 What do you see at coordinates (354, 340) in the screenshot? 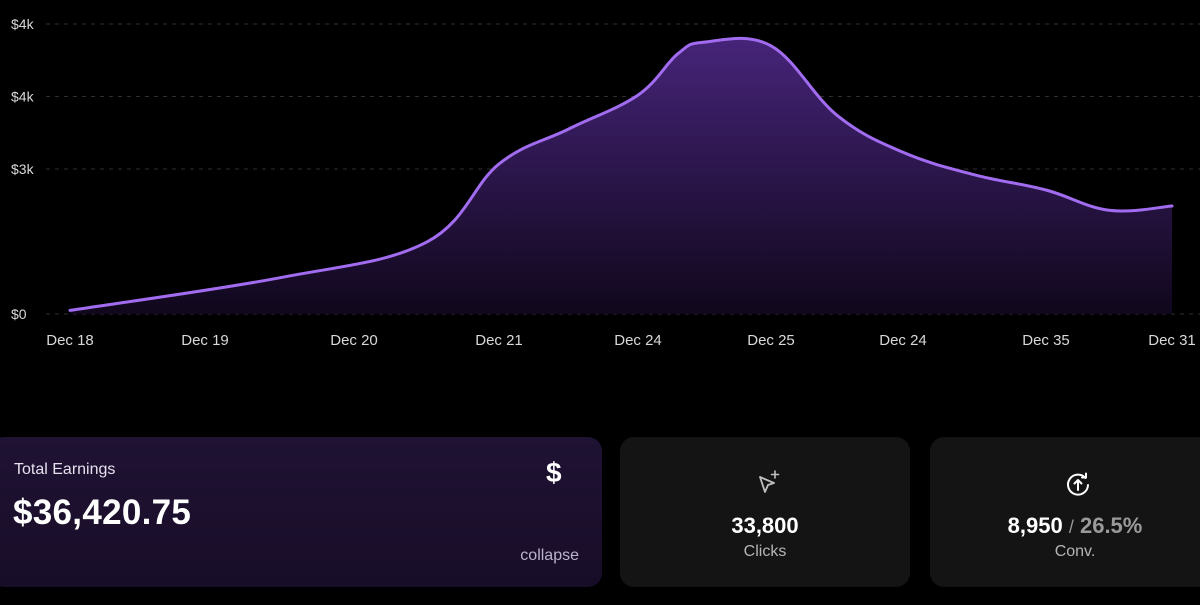
I see `x-tick-label: Dec 20` at bounding box center [354, 340].